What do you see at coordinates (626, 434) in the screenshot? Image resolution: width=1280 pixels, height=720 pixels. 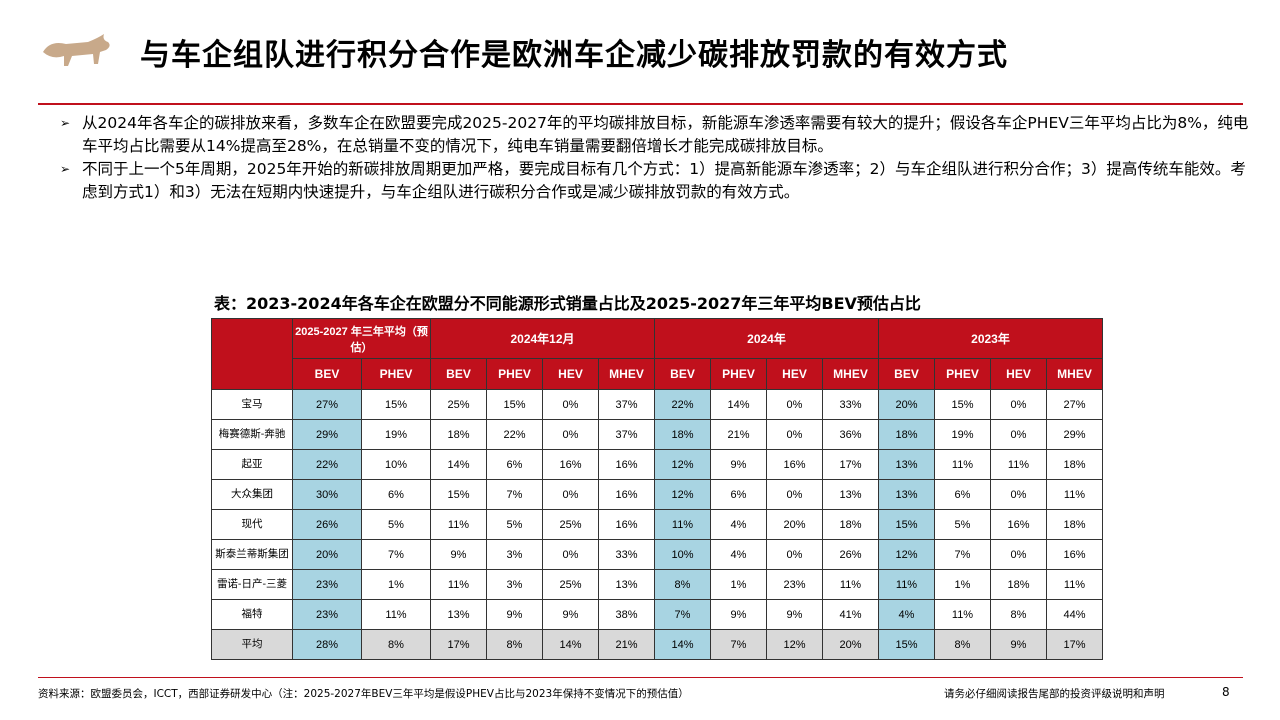 I see `cell: 37%` at bounding box center [626, 434].